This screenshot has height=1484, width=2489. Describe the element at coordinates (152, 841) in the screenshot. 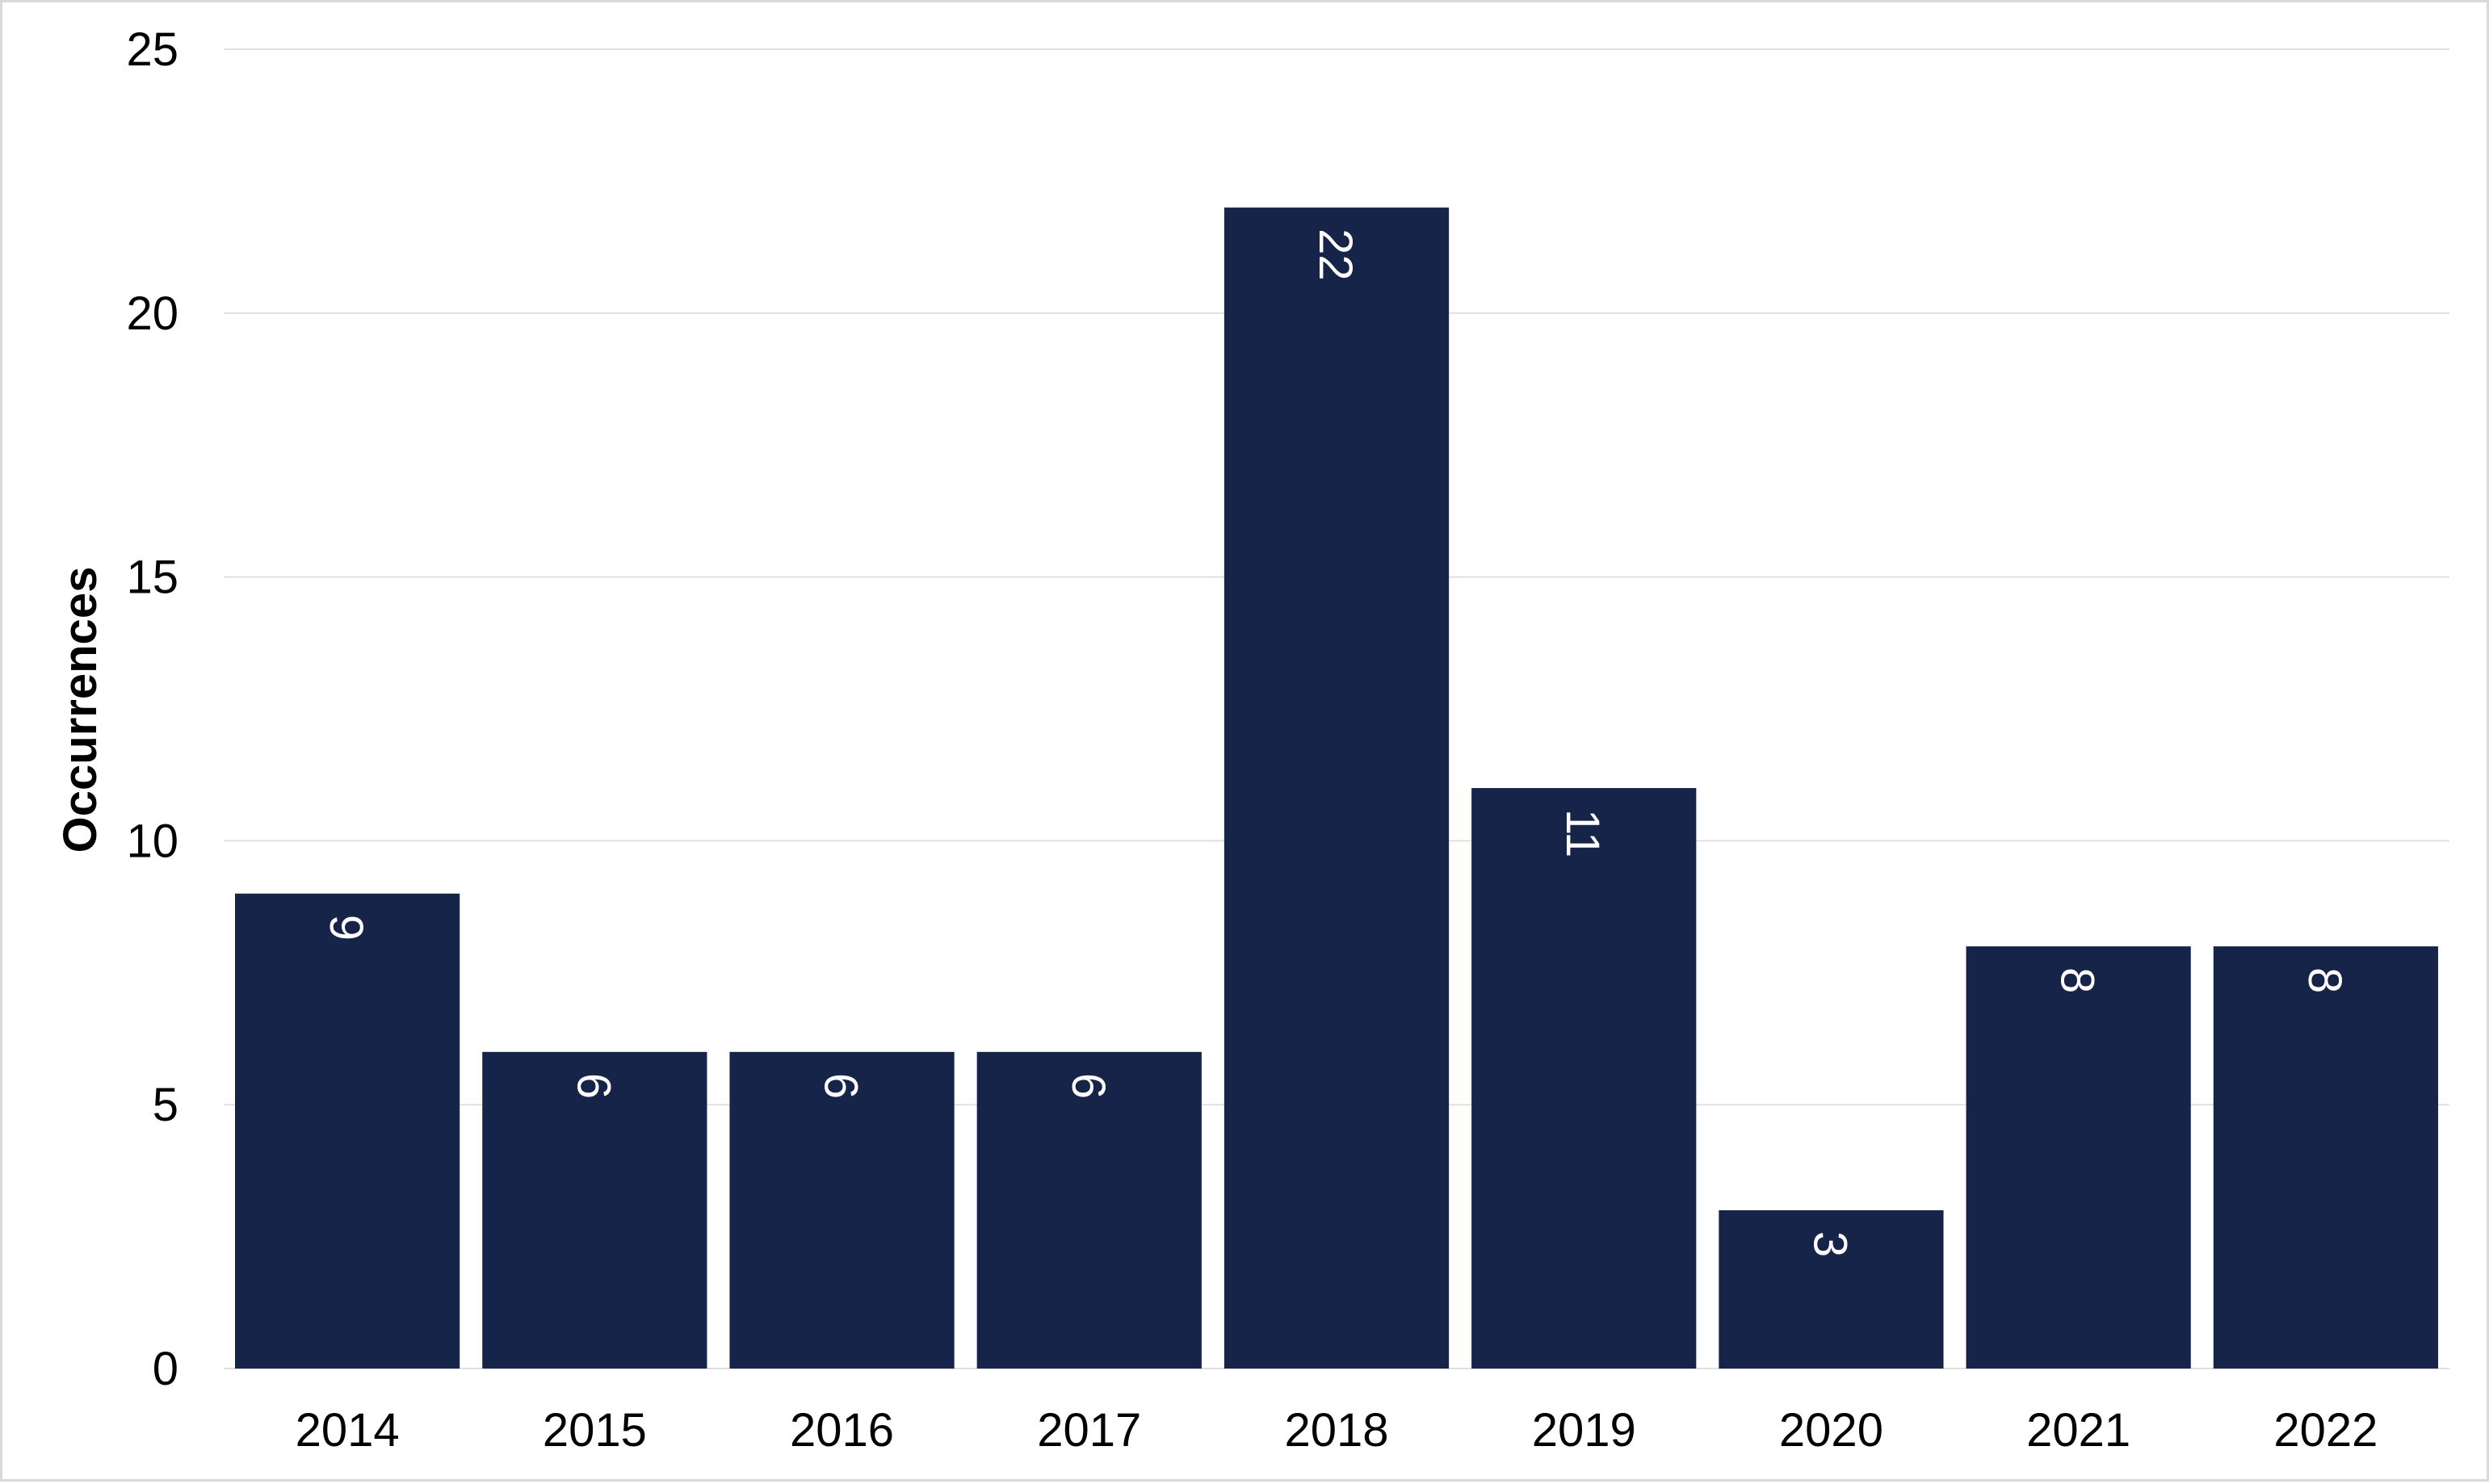

I see `y-tick-label: 10` at that location.